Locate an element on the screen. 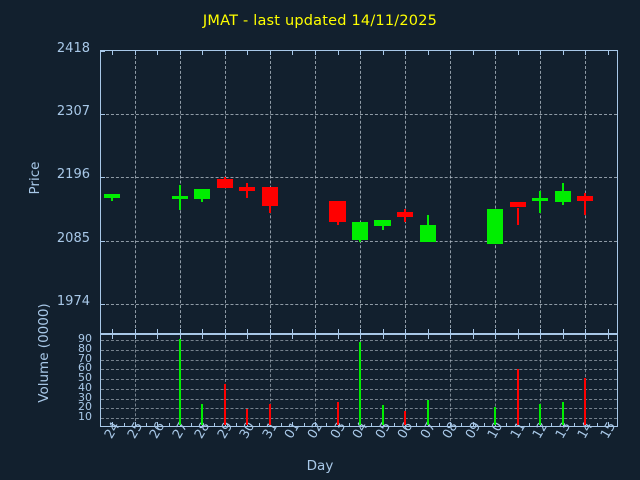 This screenshot has height=480, width=640. volume-tick-label: 90 is located at coordinates (85, 338).